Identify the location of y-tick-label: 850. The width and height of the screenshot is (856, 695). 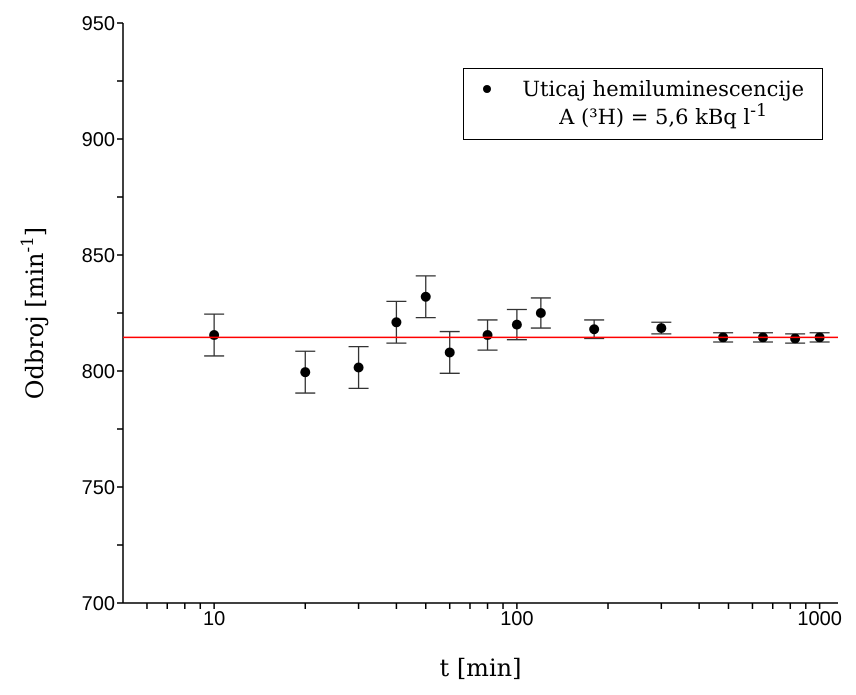
(98, 256).